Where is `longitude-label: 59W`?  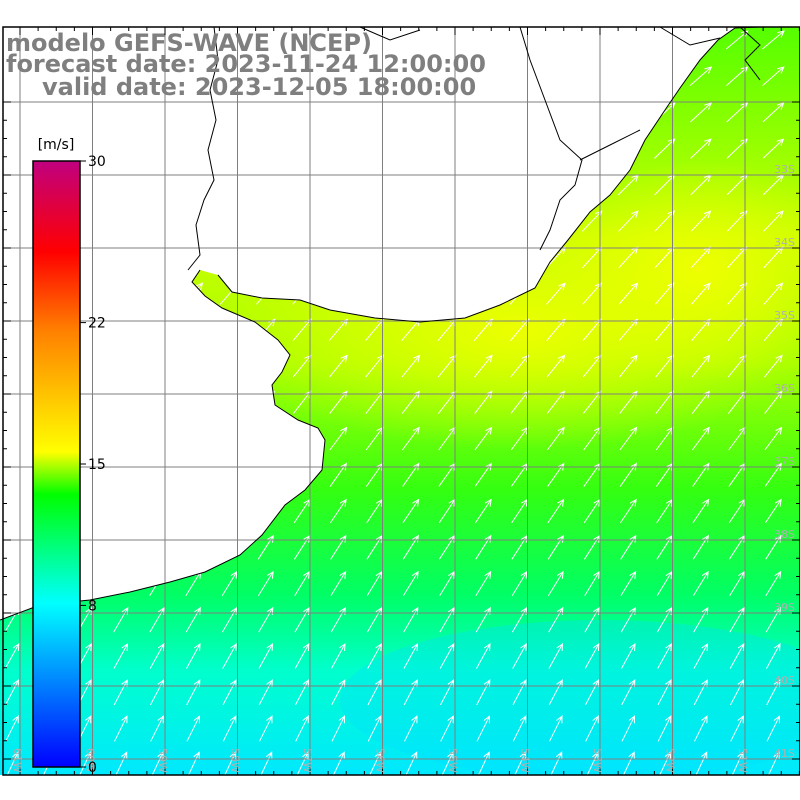 longitude-label: 59W is located at coordinates (162, 760).